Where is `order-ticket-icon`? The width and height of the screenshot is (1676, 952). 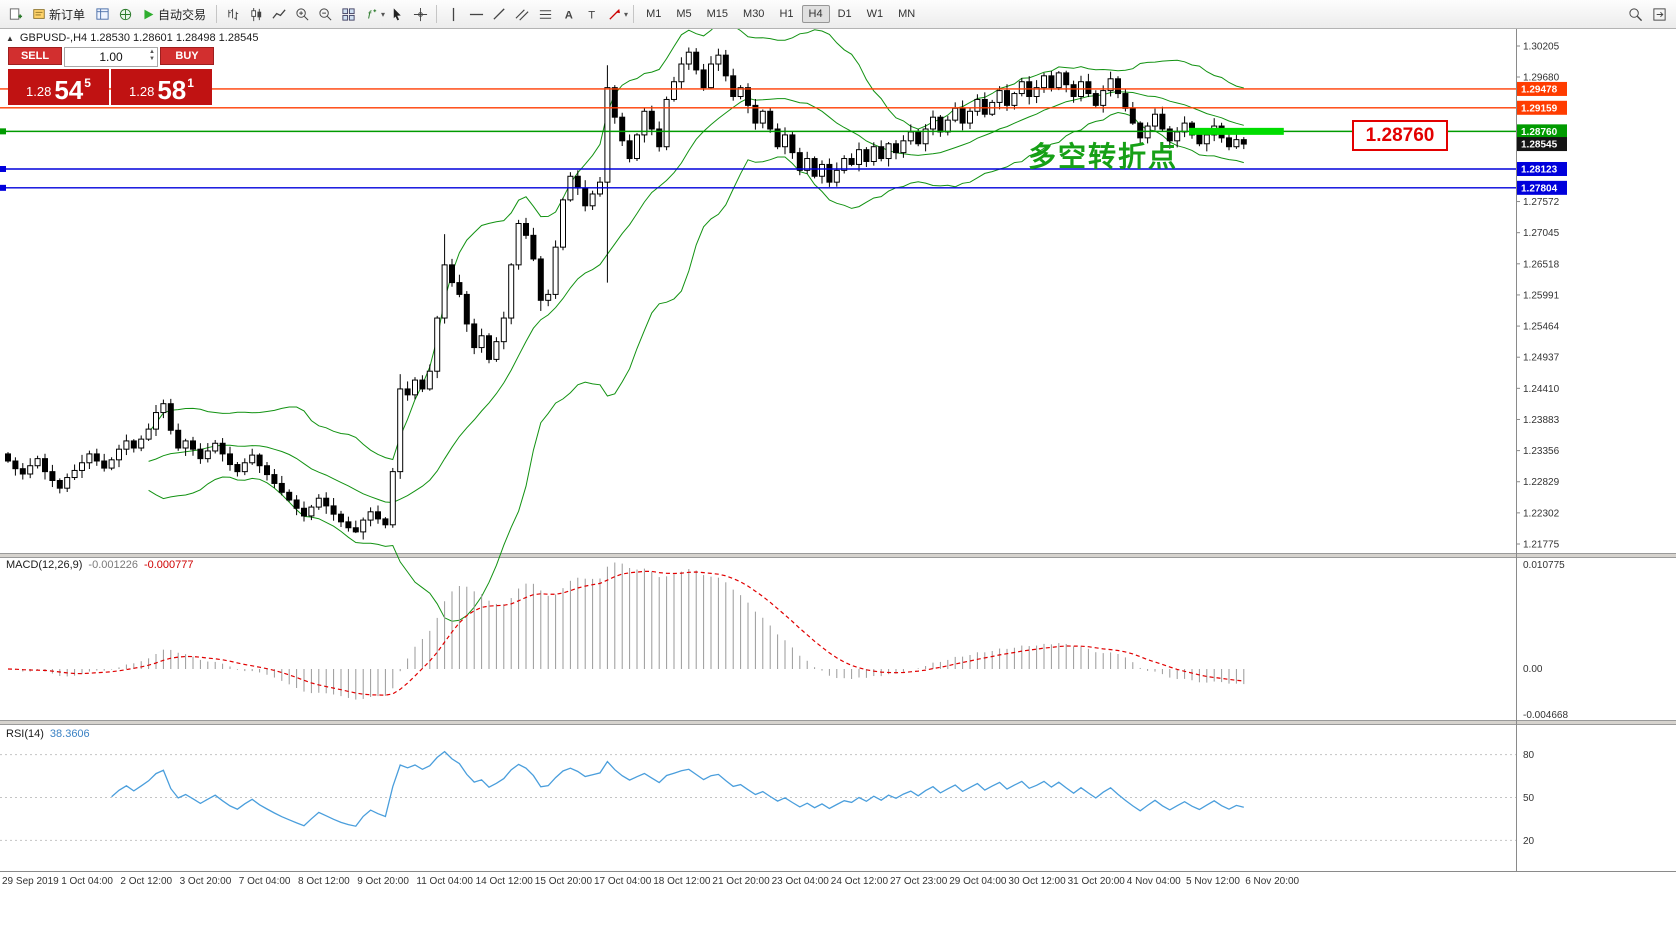 order-ticket-icon is located at coordinates (39, 14).